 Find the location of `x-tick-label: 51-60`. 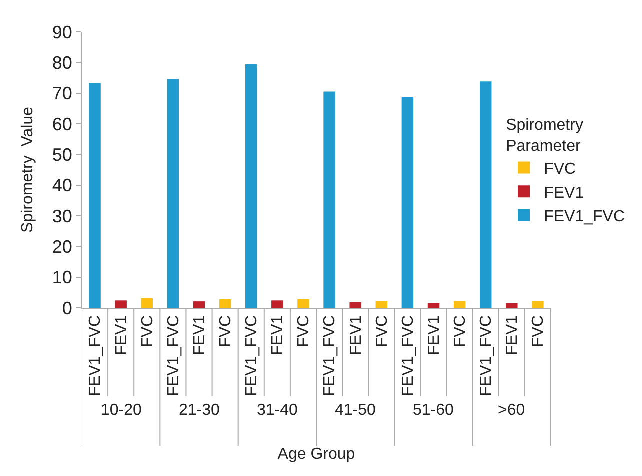

x-tick-label: 51-60 is located at coordinates (433, 410).